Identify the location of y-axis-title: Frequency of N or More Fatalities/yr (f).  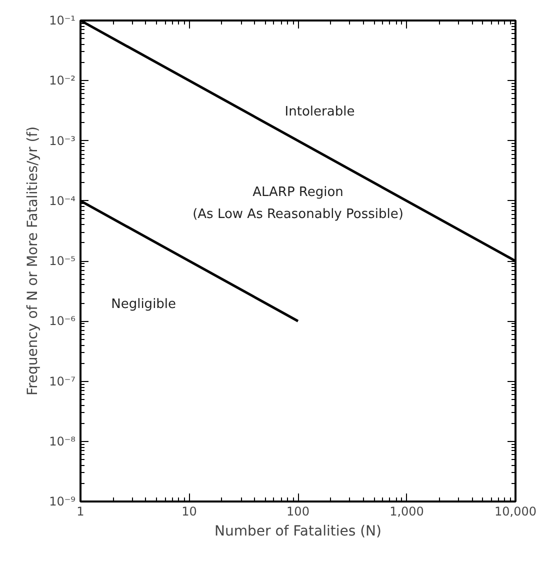
(33, 261).